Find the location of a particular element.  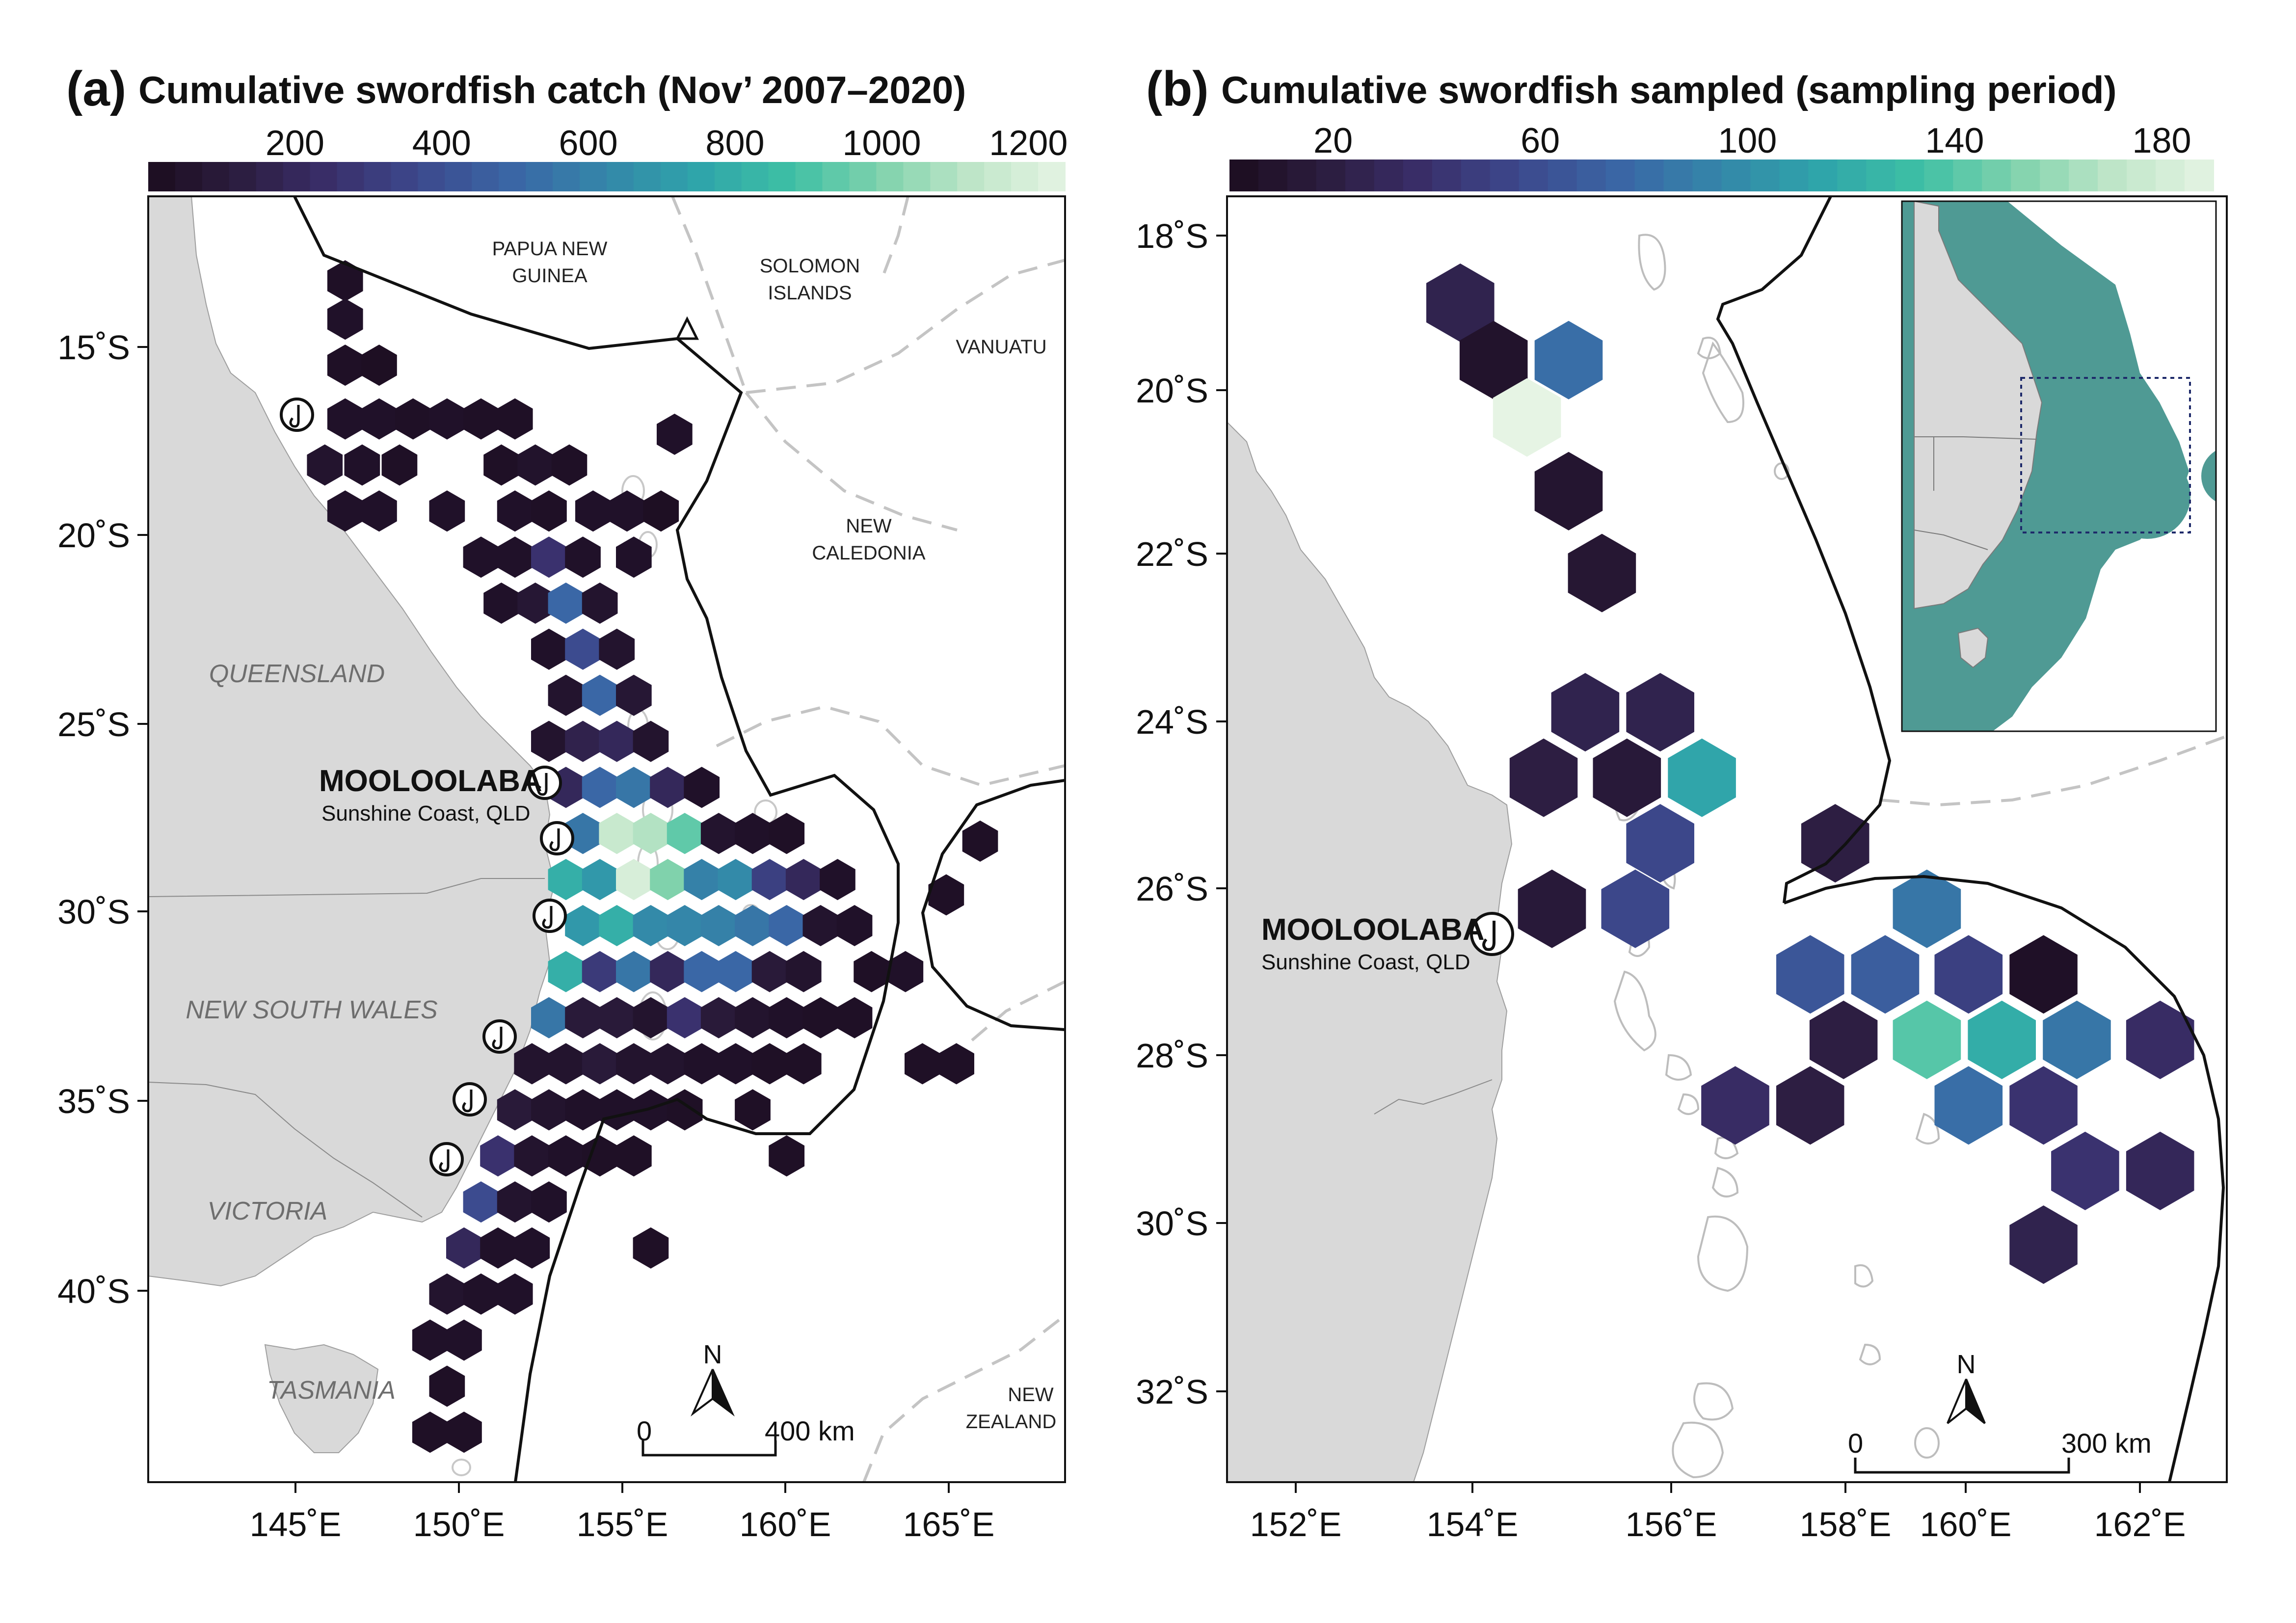

colorbar-tick-label: 1200 is located at coordinates (1029, 143).